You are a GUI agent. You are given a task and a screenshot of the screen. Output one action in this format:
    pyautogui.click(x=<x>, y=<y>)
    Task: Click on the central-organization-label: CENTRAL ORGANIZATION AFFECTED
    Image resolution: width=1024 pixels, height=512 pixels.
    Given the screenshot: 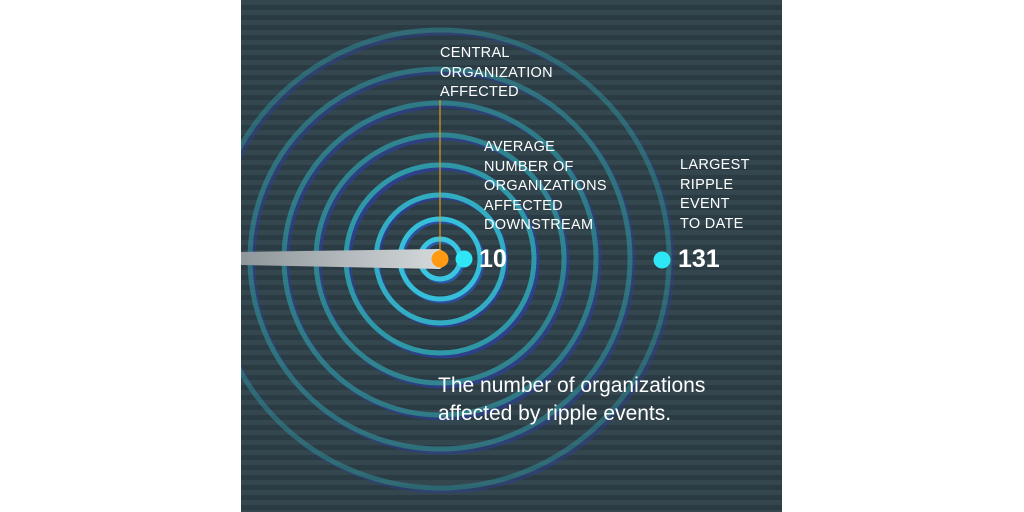 What is the action you would take?
    pyautogui.click(x=496, y=73)
    